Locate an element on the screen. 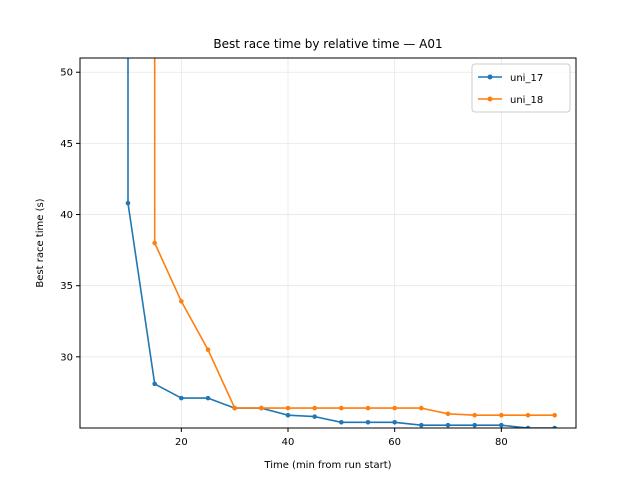 This screenshot has height=480, width=640. chart-title: Best race time by relative time — A01 is located at coordinates (327, 44).